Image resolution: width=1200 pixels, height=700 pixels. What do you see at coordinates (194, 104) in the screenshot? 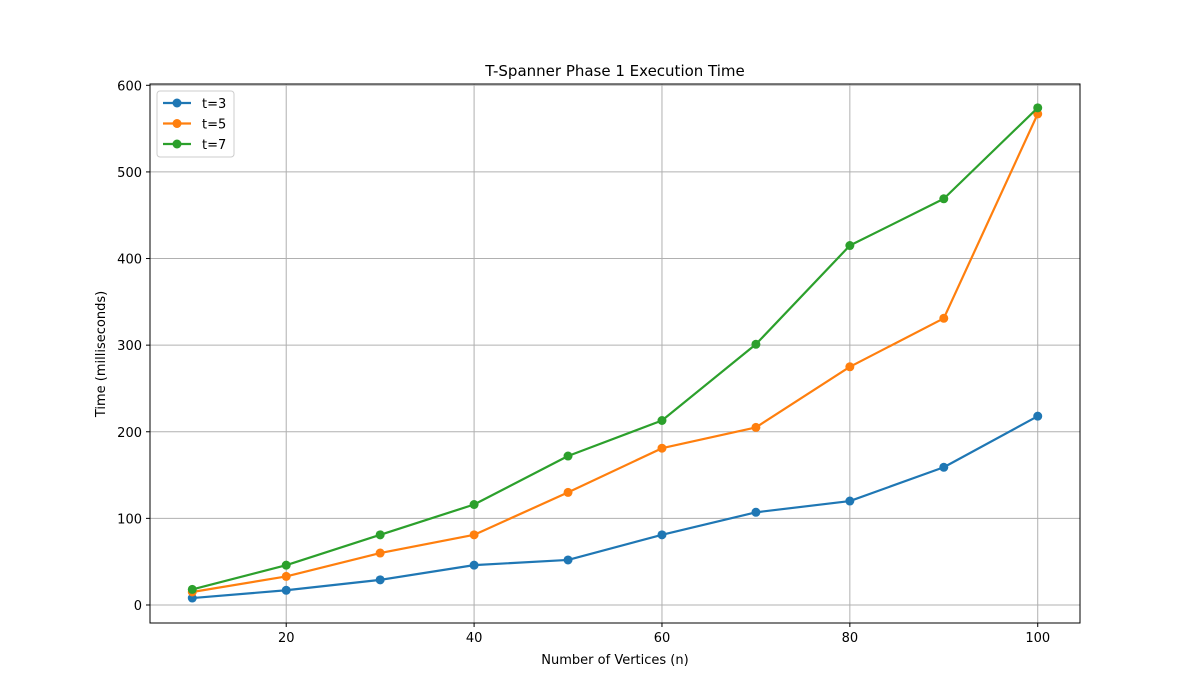
I see `legend-entry: t=3` at bounding box center [194, 104].